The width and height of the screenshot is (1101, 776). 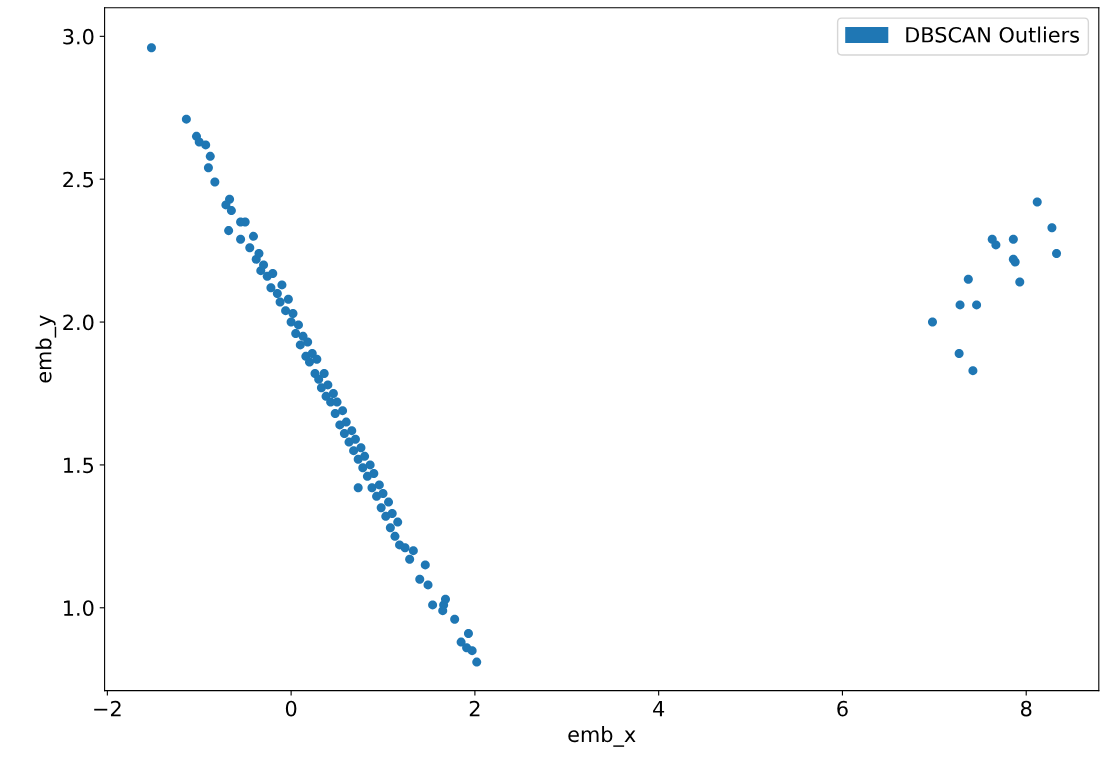 I want to click on y-tick-label: 2.5, so click(x=78, y=179).